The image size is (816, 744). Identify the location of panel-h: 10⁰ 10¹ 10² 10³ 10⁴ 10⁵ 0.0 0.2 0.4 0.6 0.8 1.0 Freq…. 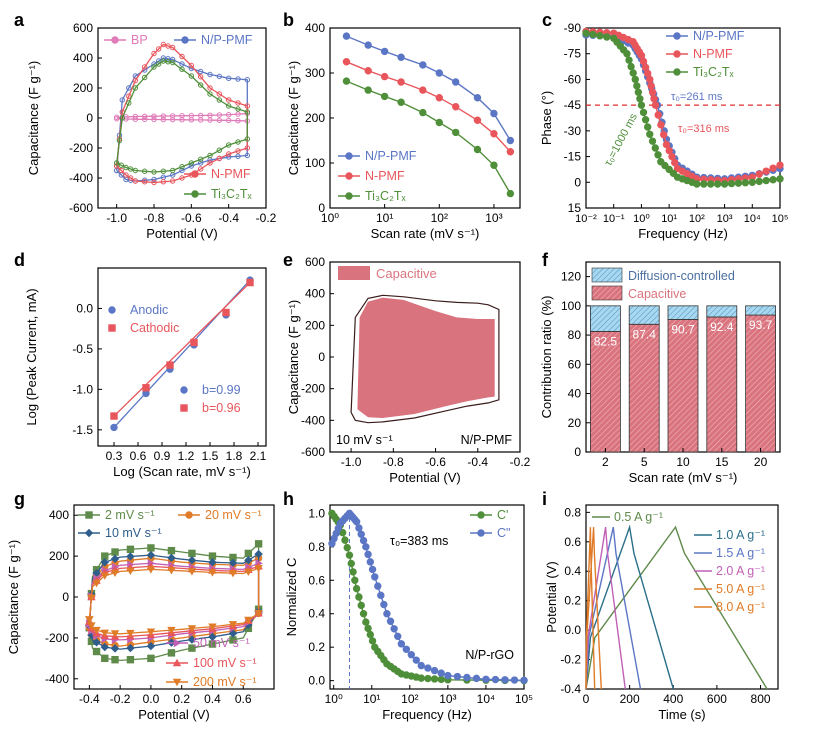
(408, 605).